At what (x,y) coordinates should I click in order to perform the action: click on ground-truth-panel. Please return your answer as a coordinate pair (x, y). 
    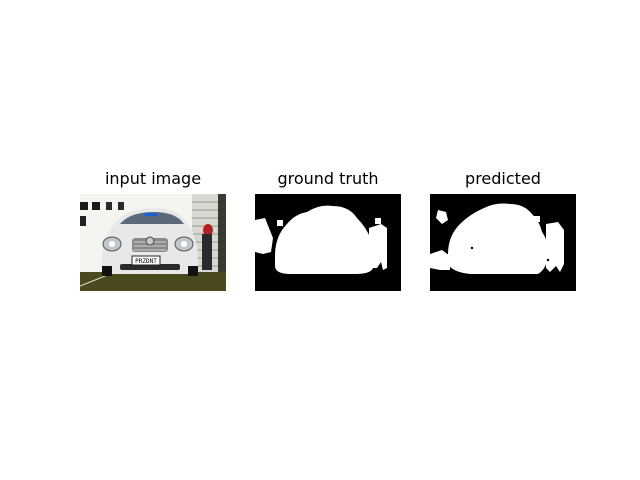
    Looking at the image, I should click on (328, 242).